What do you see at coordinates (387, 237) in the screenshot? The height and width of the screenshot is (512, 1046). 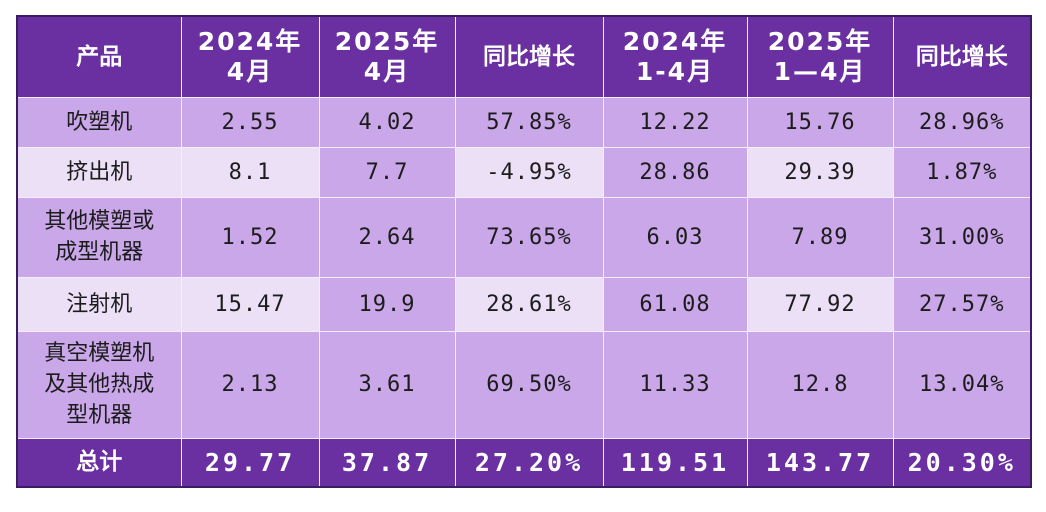 I see `value-cell: 2.64` at bounding box center [387, 237].